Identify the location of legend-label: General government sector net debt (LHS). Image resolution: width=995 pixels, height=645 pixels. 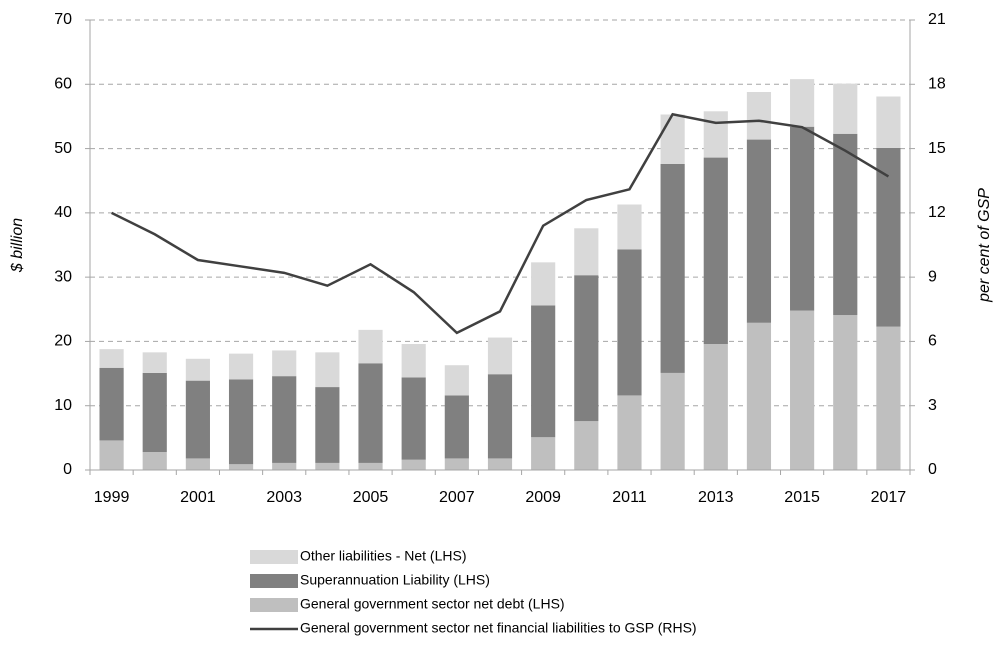
(432, 604).